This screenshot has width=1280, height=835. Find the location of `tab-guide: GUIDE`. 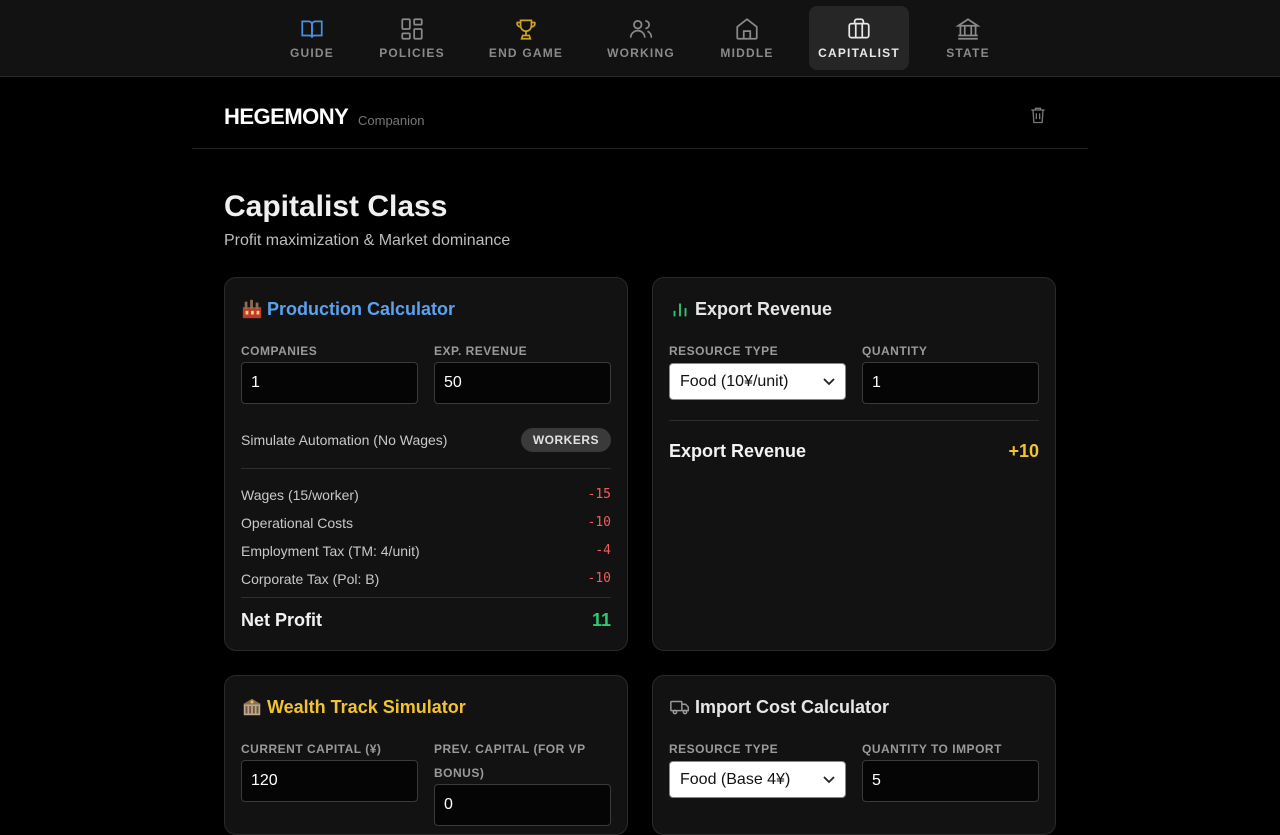

tab-guide: GUIDE is located at coordinates (312, 38).